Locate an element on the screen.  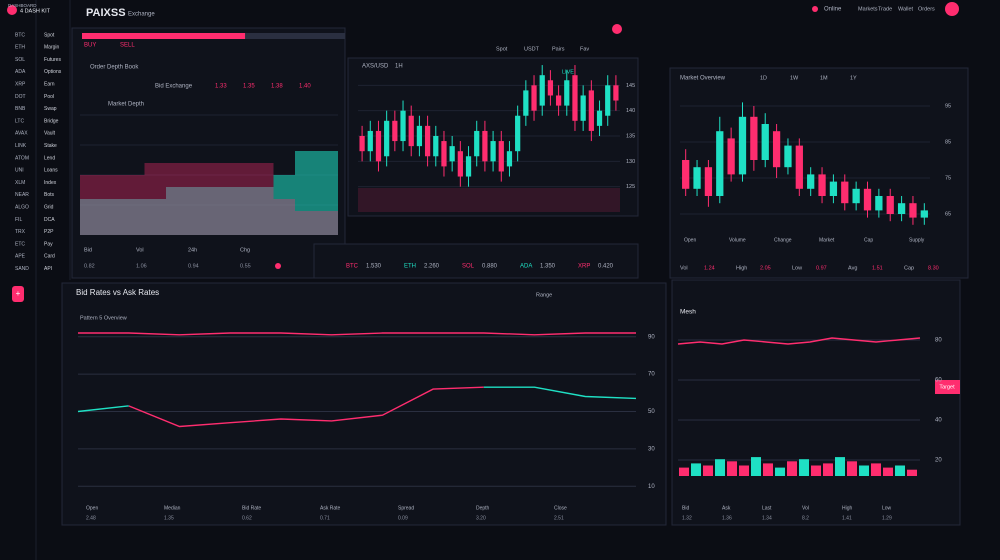
axis-label: Change is located at coordinates (783, 240).